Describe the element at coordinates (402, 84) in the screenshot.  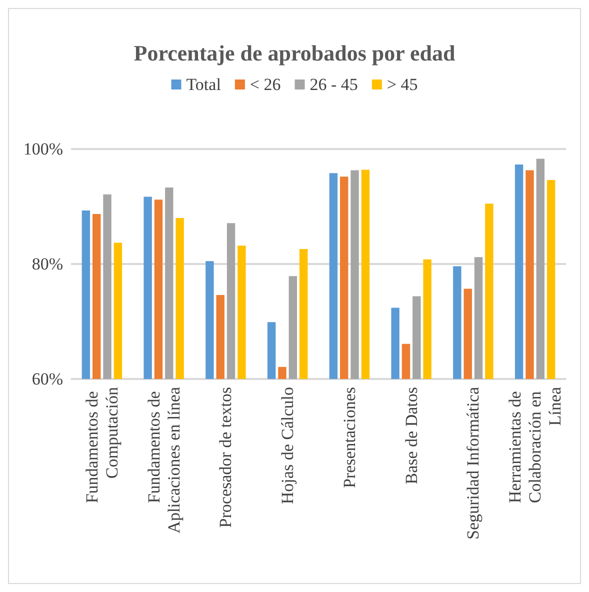
I see `legend-label: > 45` at that location.